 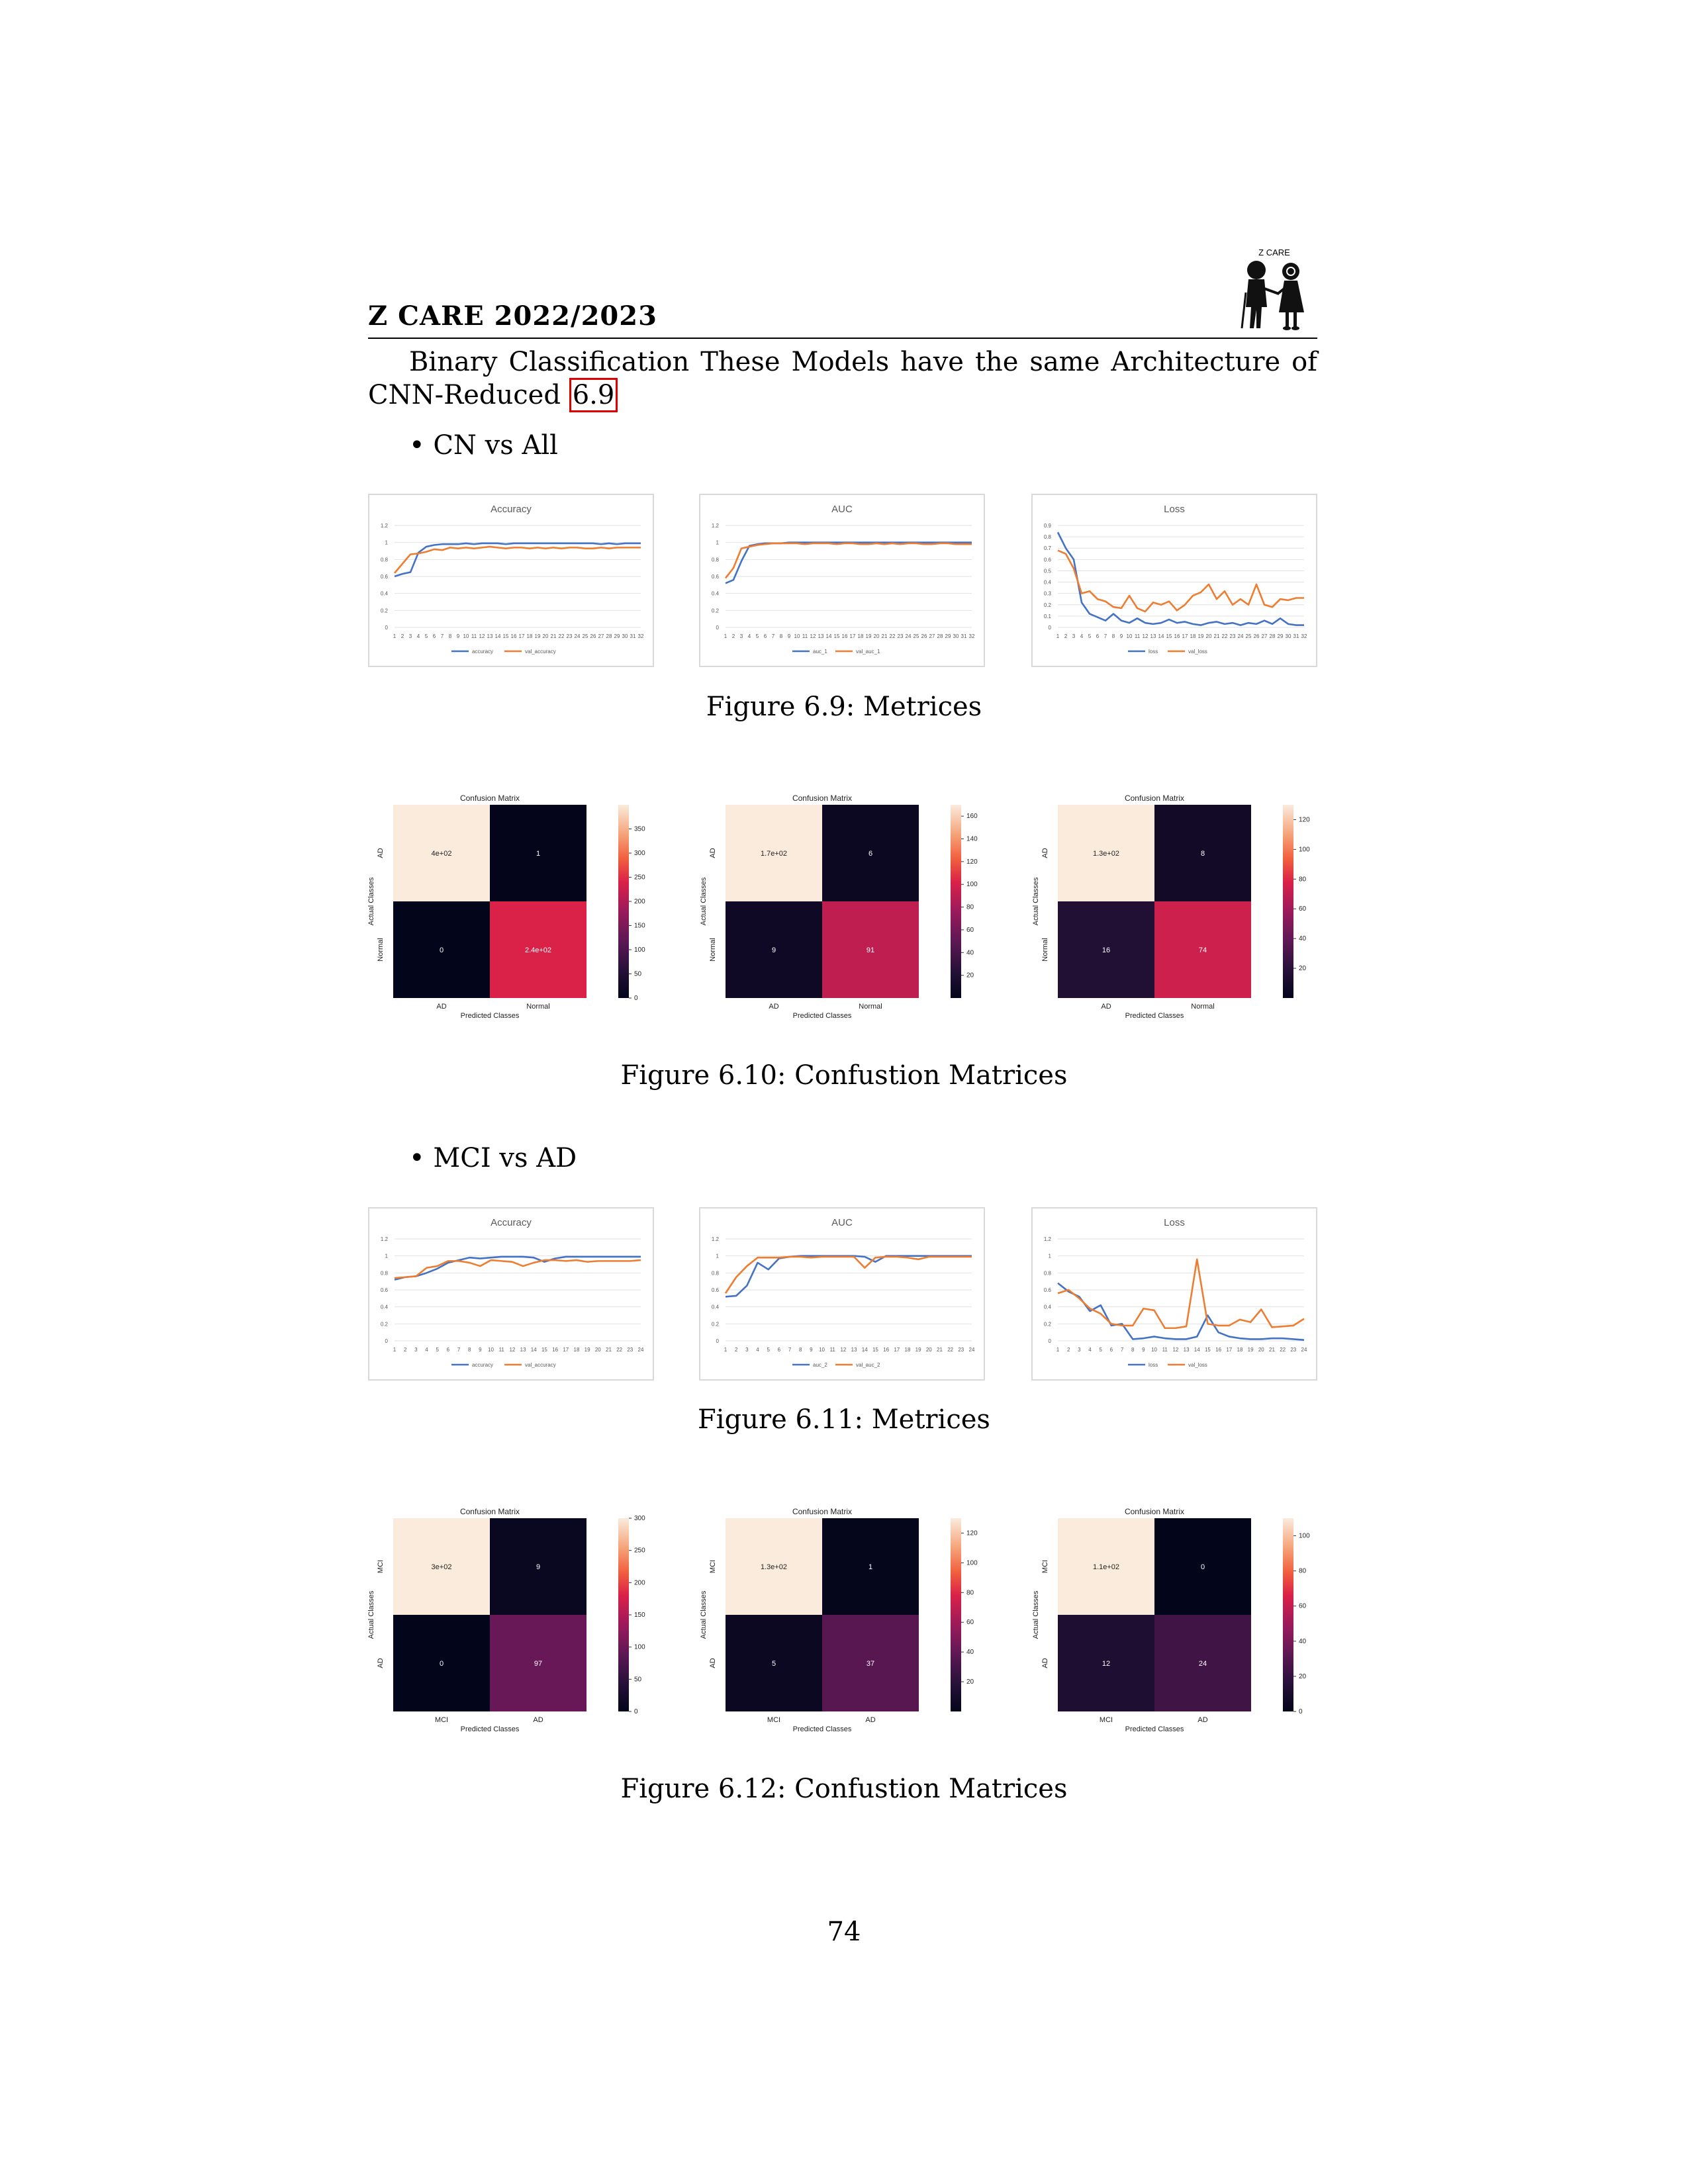 I want to click on x-tick-label: 4, so click(x=757, y=1350).